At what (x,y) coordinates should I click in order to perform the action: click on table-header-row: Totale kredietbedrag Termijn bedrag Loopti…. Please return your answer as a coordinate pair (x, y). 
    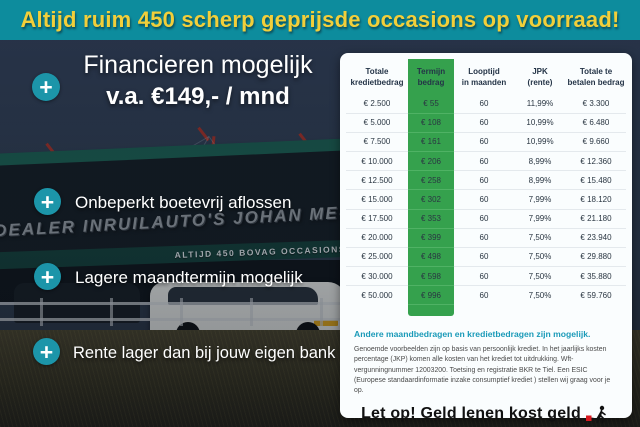
    Looking at the image, I should click on (486, 77).